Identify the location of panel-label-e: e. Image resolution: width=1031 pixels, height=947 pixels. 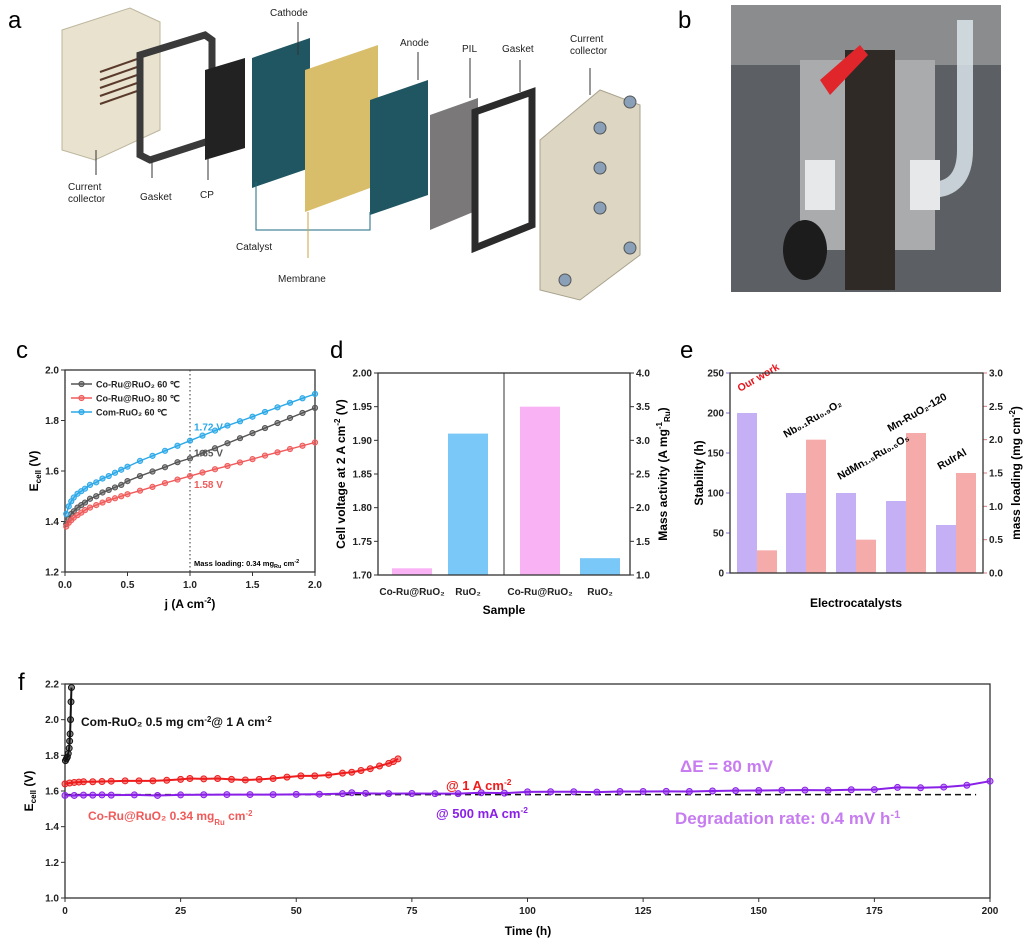
(686, 350).